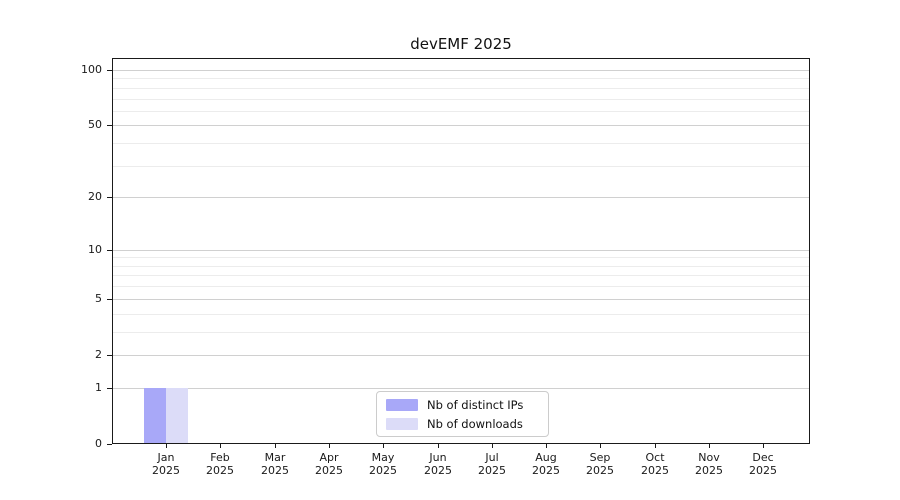 The width and height of the screenshot is (900, 500). What do you see at coordinates (402, 404) in the screenshot?
I see `legend-swatch-distinct-ips` at bounding box center [402, 404].